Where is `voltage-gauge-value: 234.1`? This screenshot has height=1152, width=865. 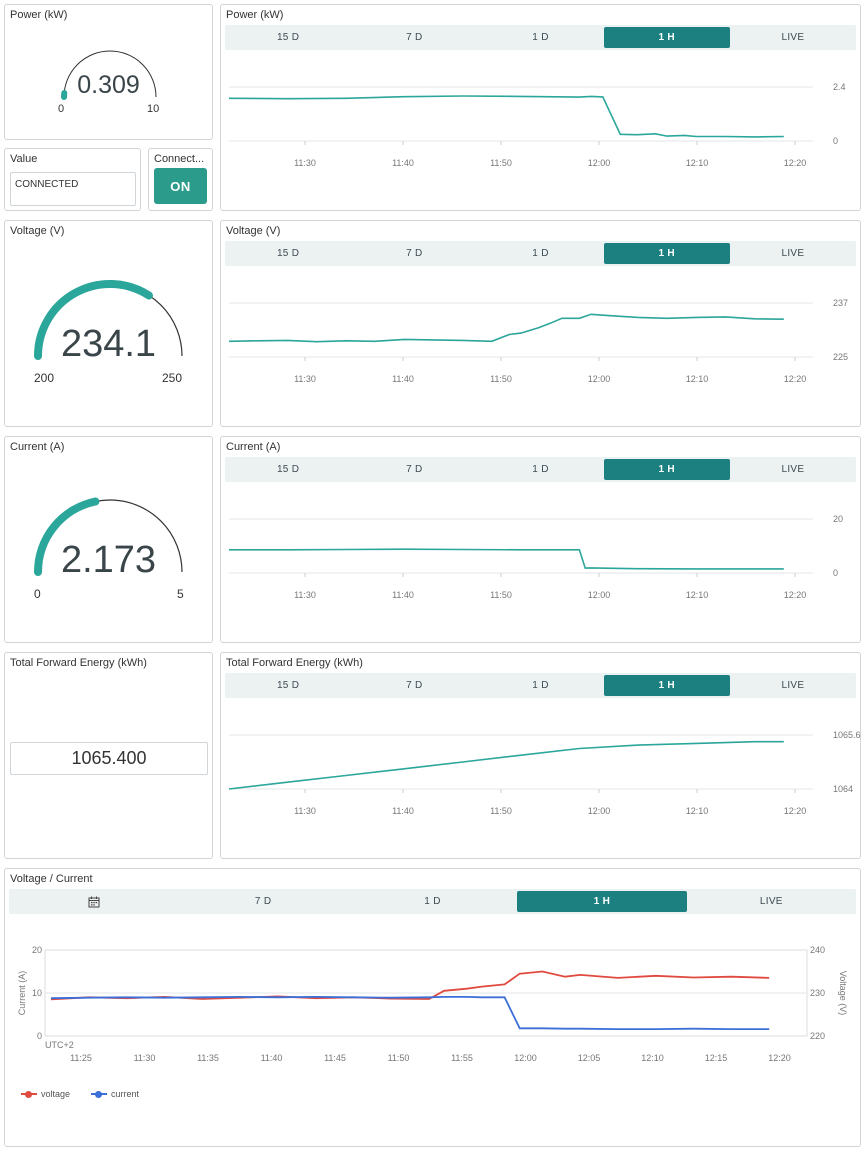 voltage-gauge-value: 234.1 is located at coordinates (108, 344).